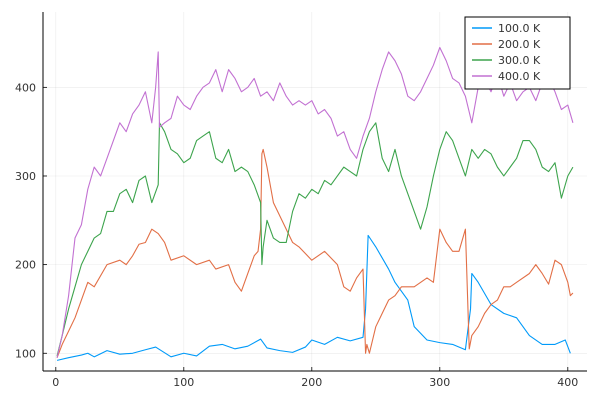 The image size is (600, 404). I want to click on x-tick-label: 0, so click(55, 382).